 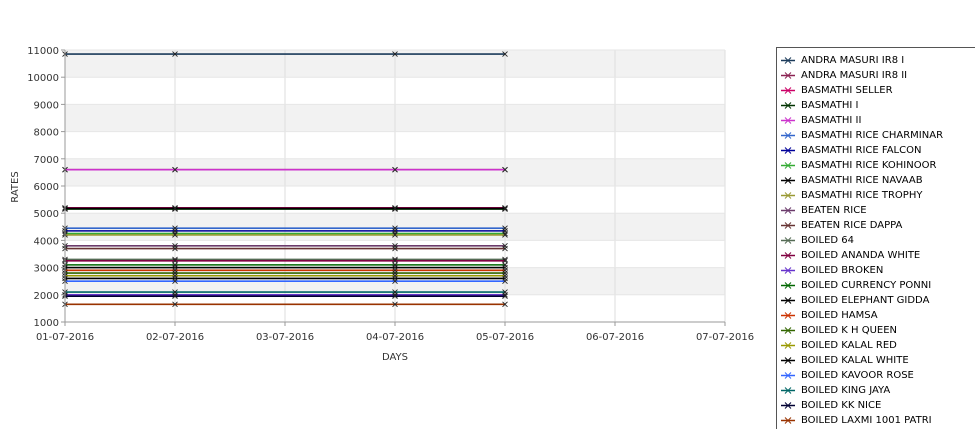 What do you see at coordinates (43, 78) in the screenshot?
I see `y-tick-label: 10000` at bounding box center [43, 78].